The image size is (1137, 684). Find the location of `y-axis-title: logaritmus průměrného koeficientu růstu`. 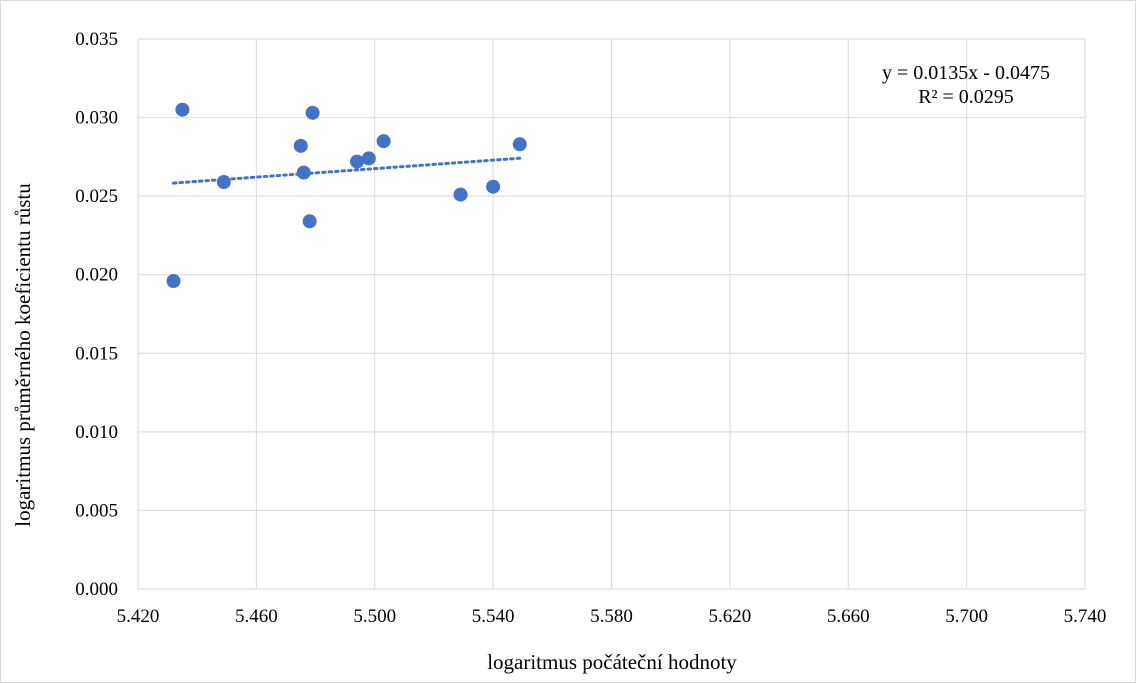

y-axis-title: logaritmus průměrného koeficientu růstu is located at coordinates (23, 355).